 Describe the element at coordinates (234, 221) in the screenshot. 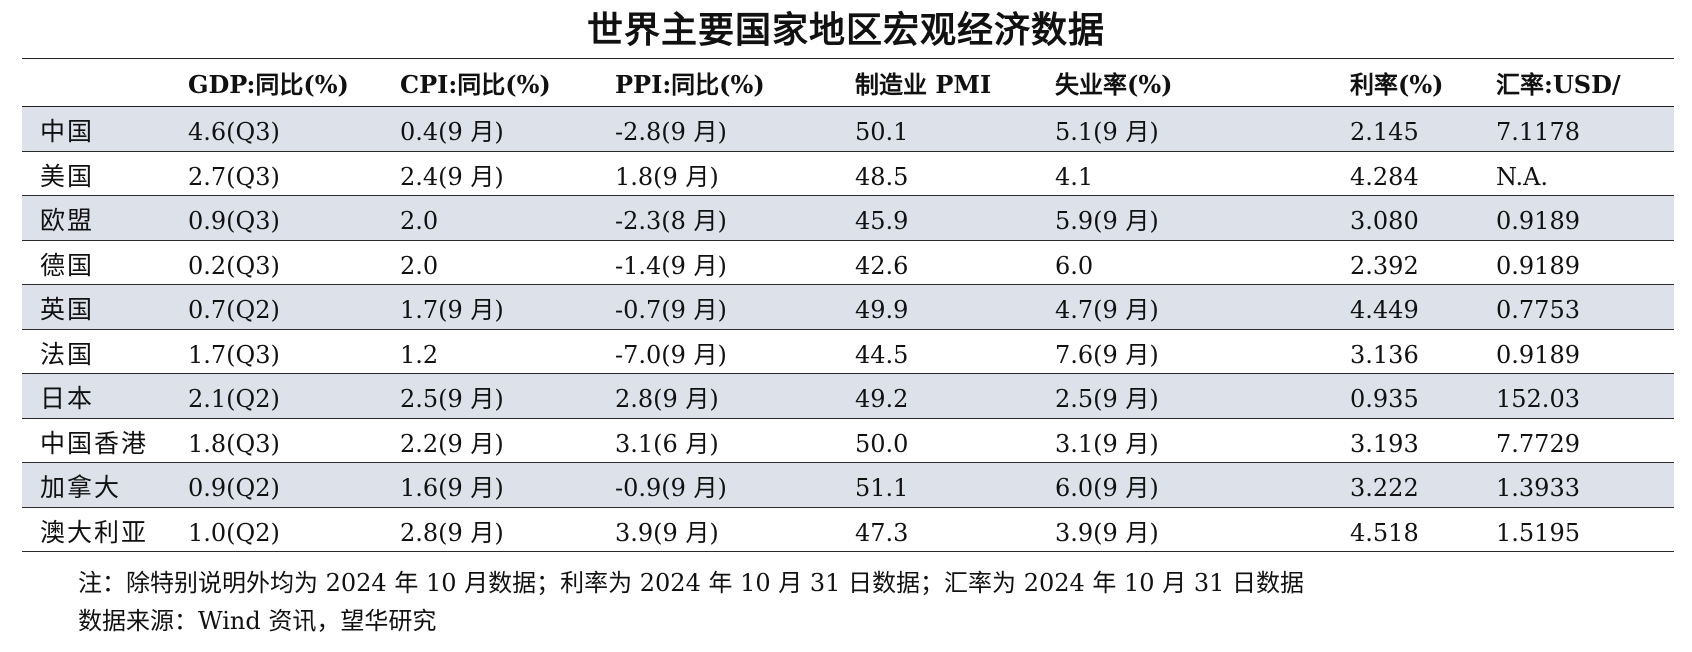

I see `gdp-value: 0.9(Q3)` at that location.